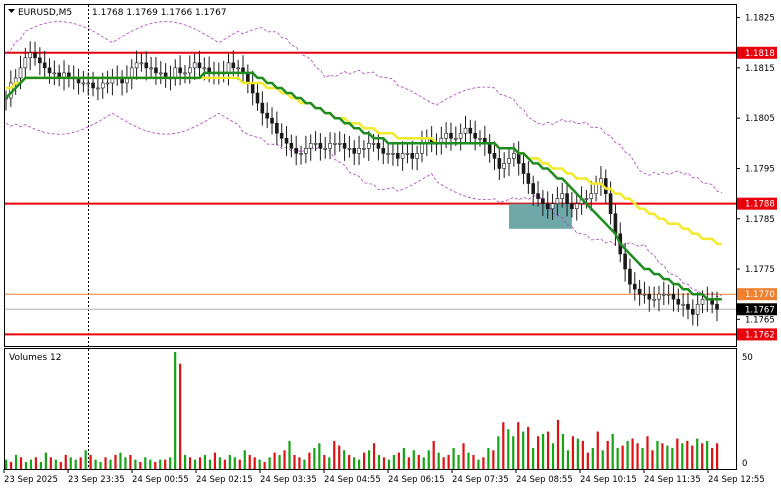  Describe the element at coordinates (288, 480) in the screenshot. I see `time-tick-label: 24 Sep 03:35` at that location.